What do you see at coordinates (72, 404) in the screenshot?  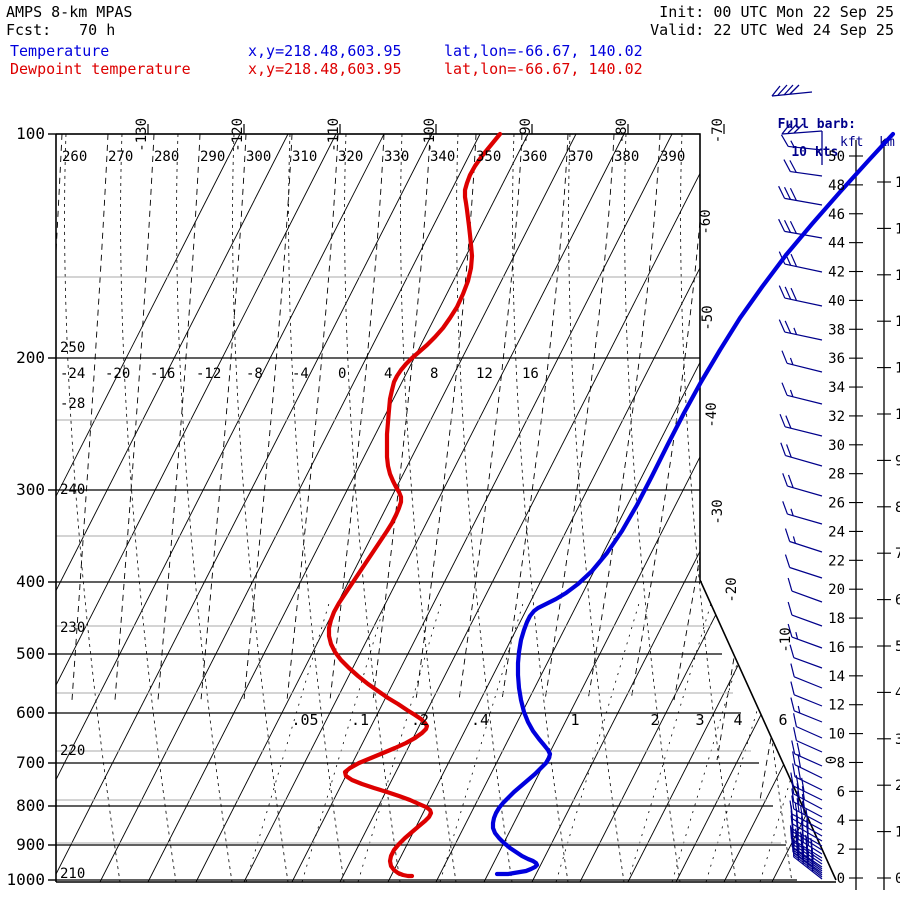 I see `isotherm-left-label: -28` at bounding box center [72, 404].